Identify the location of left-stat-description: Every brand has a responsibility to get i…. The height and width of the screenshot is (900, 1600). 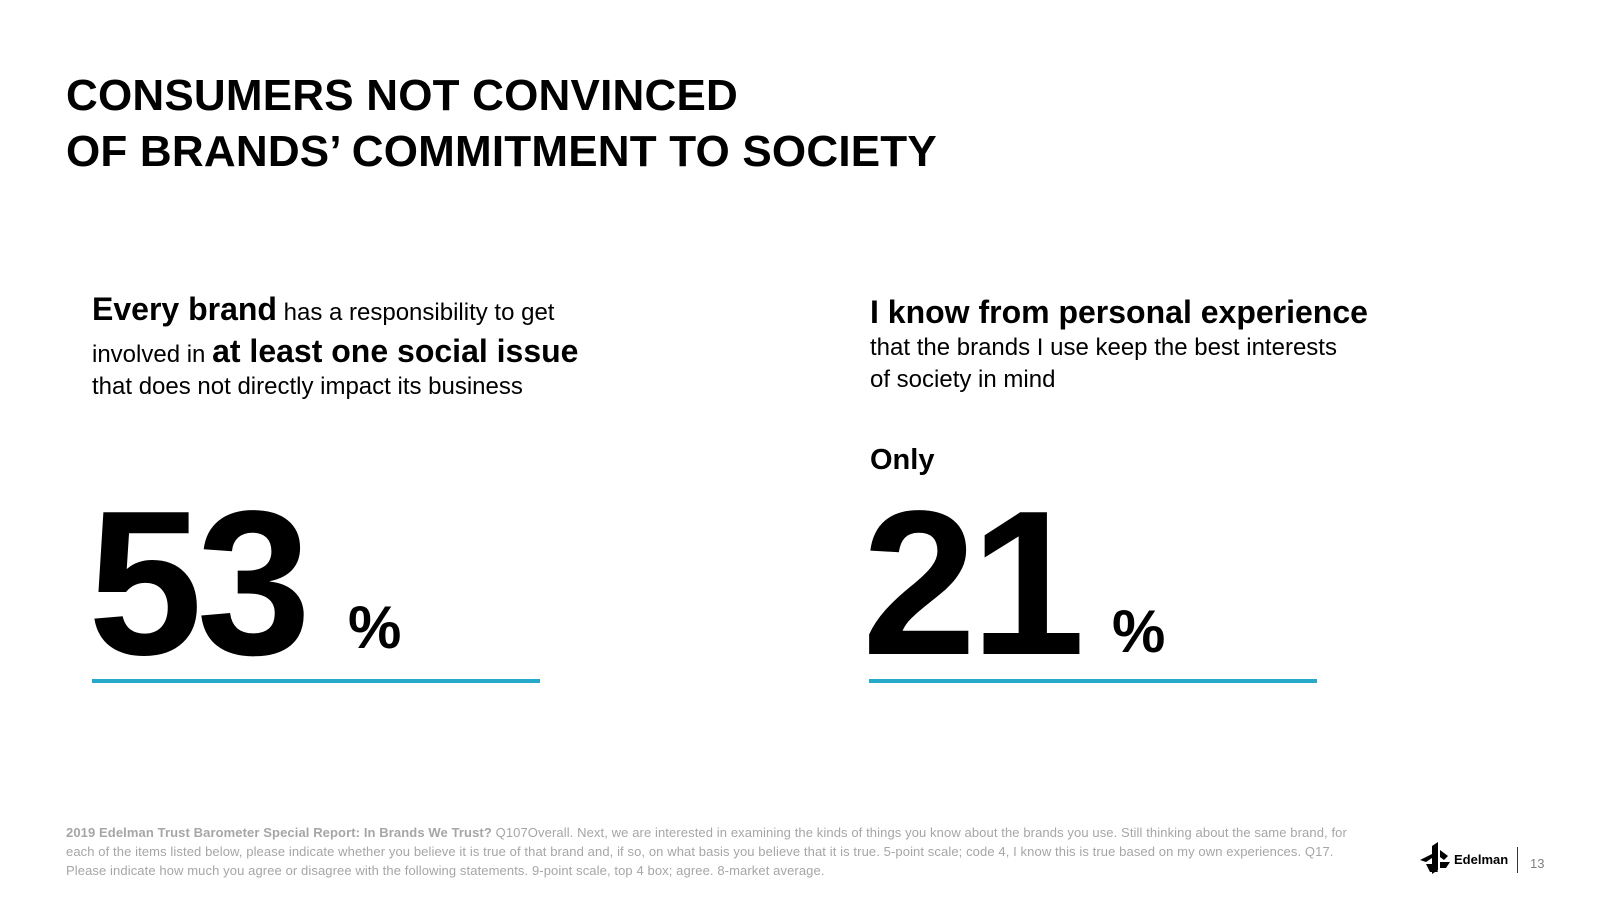
(372, 346).